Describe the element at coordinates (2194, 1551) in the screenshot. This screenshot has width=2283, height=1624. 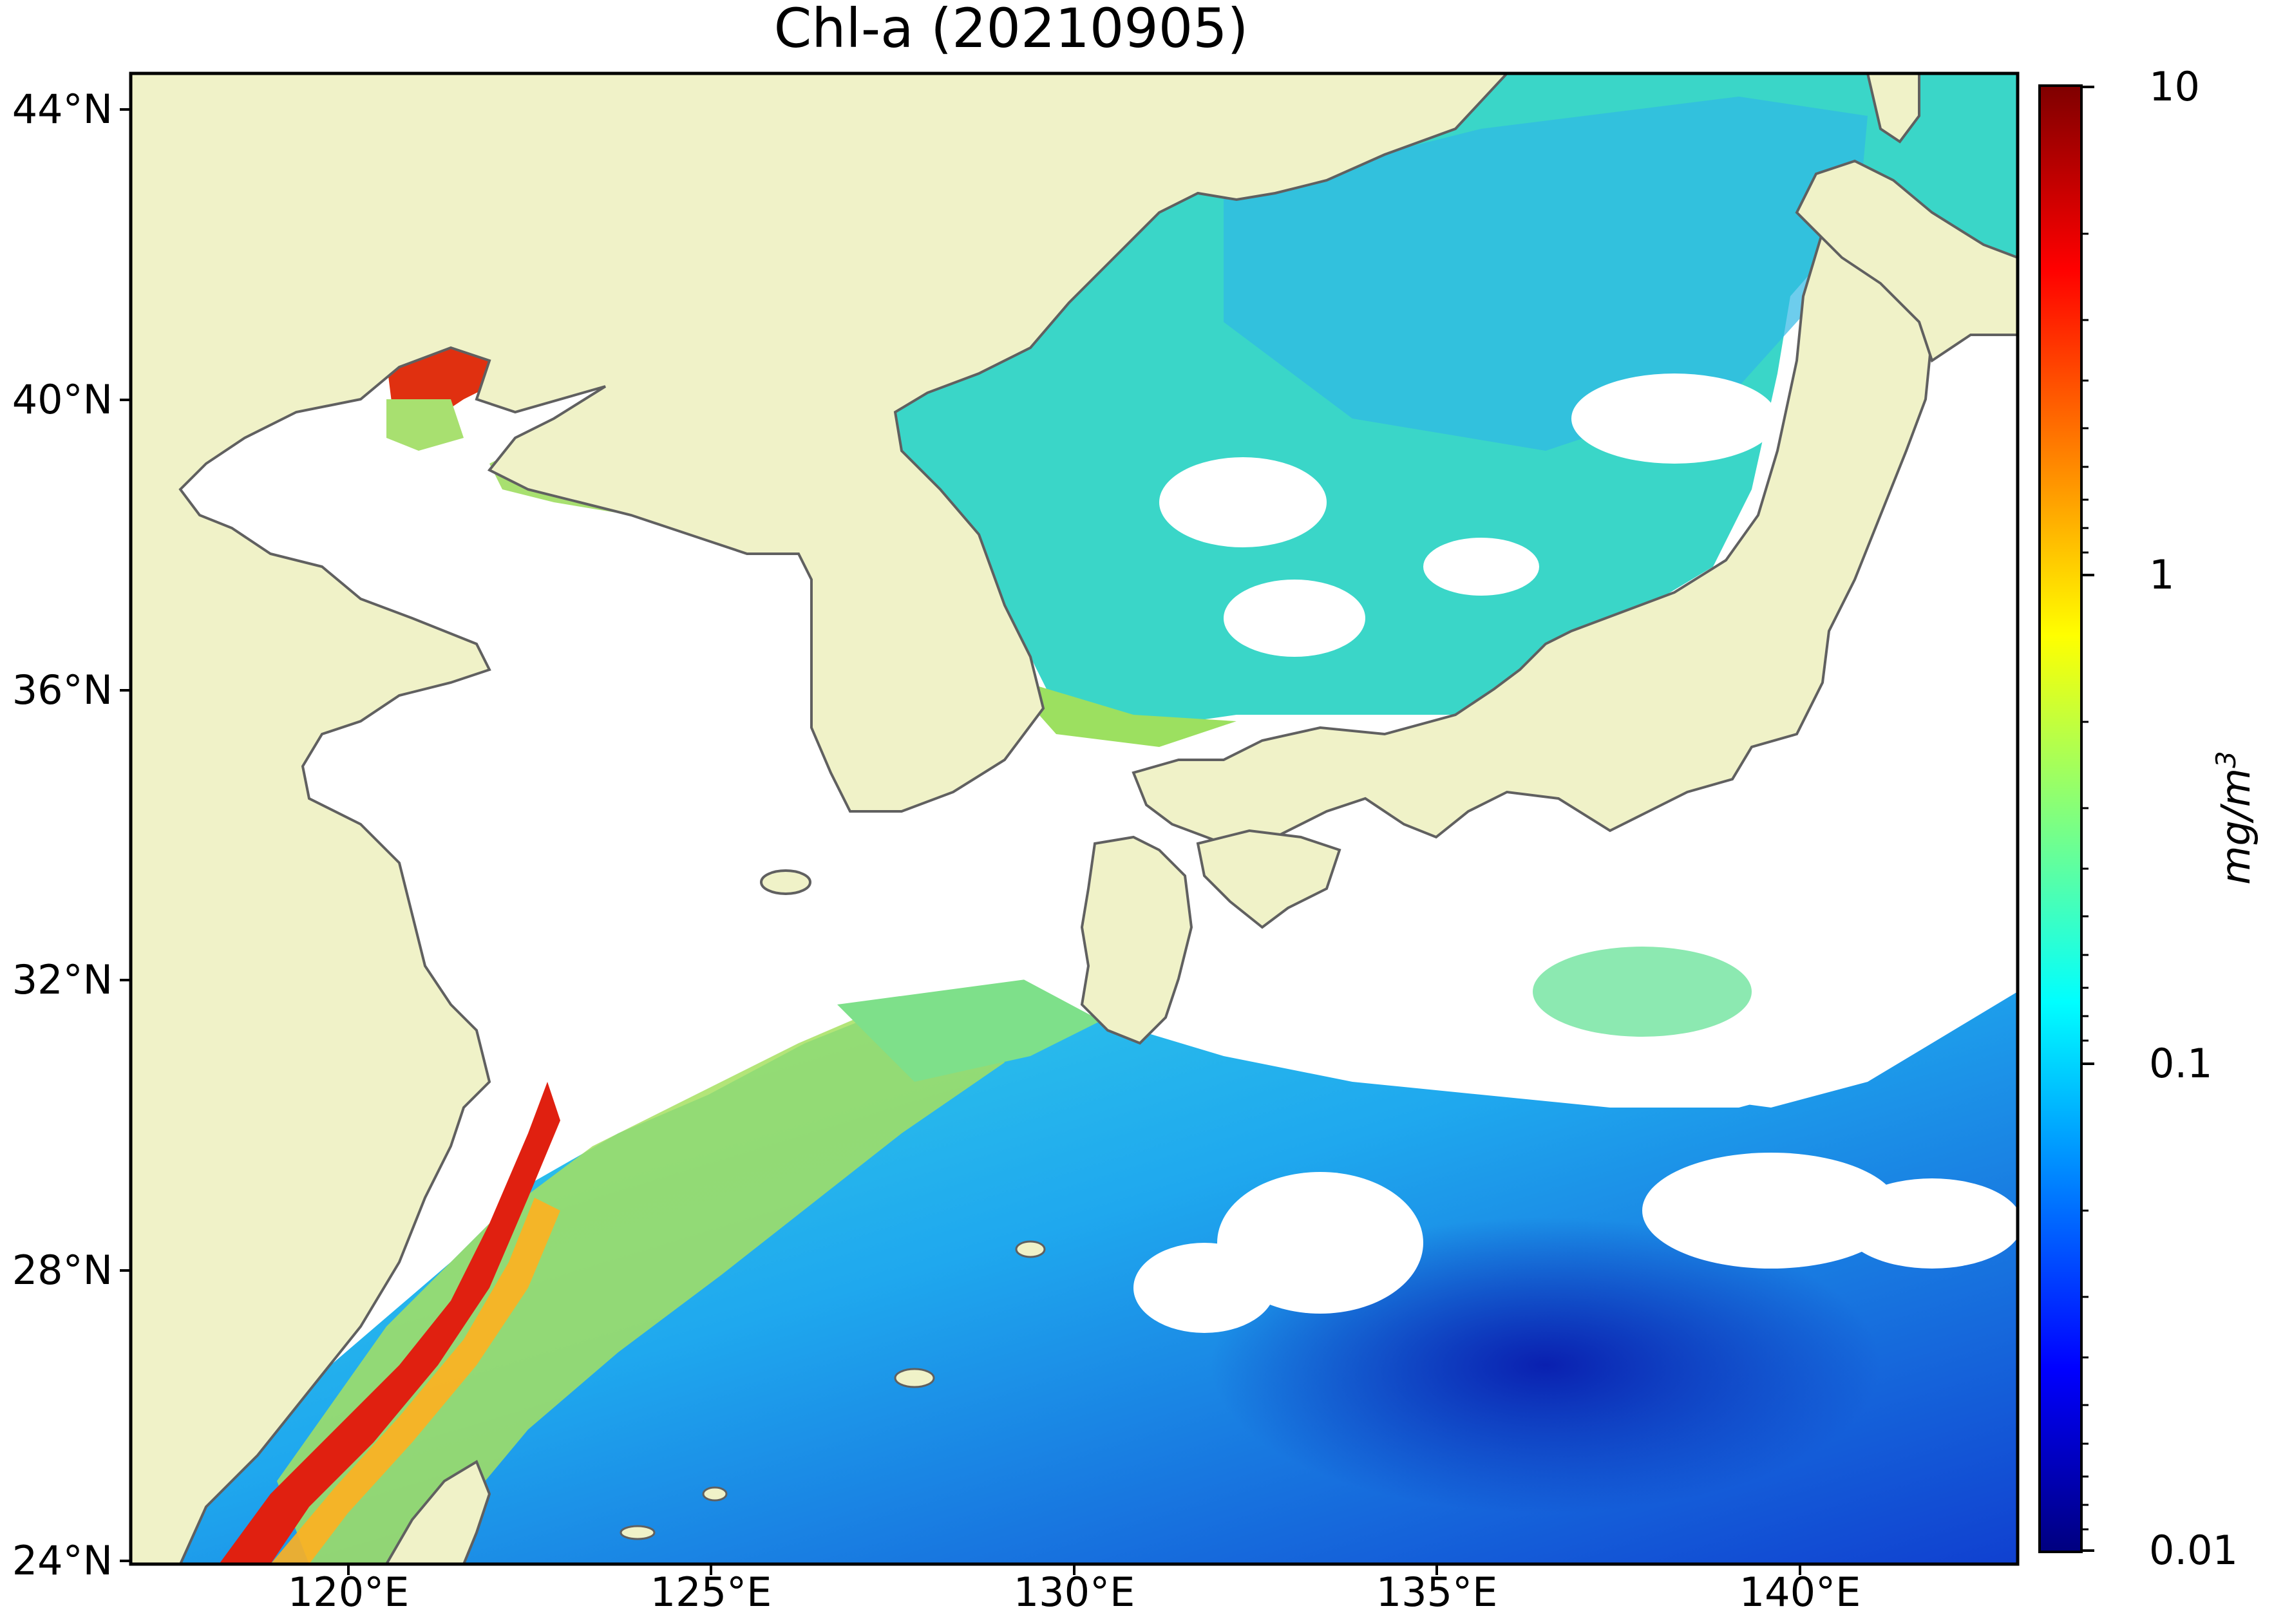
I see `colorbar-label-0.01: 0.01` at that location.